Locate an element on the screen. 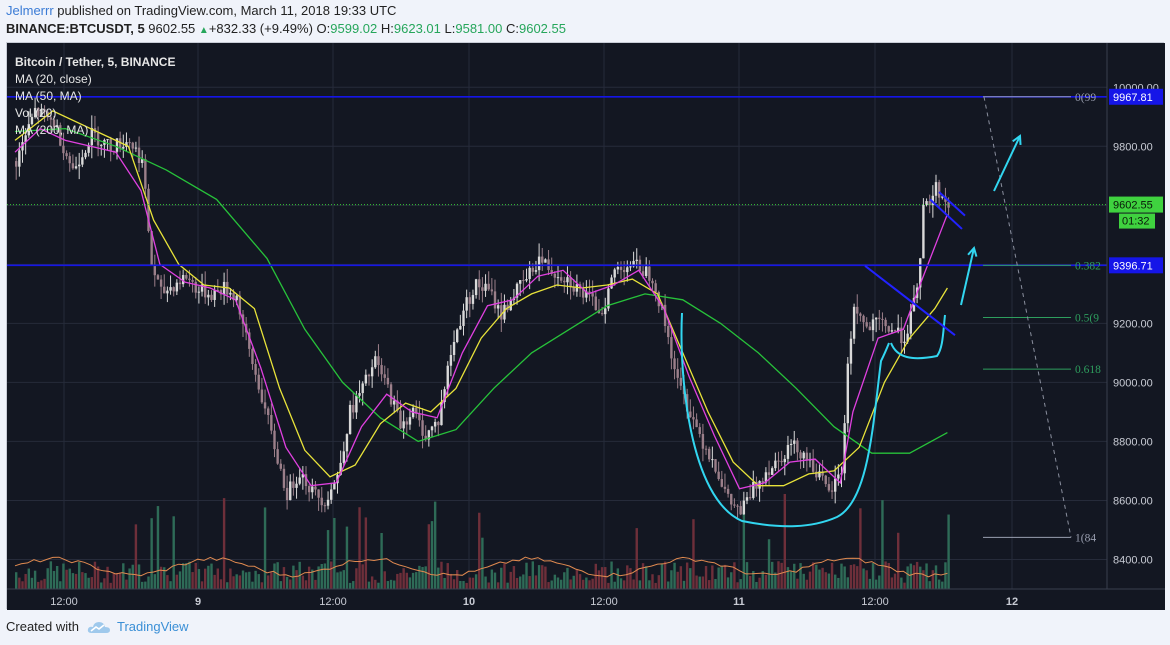 Image resolution: width=1170 pixels, height=645 pixels. x-tick-label: 9 is located at coordinates (198, 602).